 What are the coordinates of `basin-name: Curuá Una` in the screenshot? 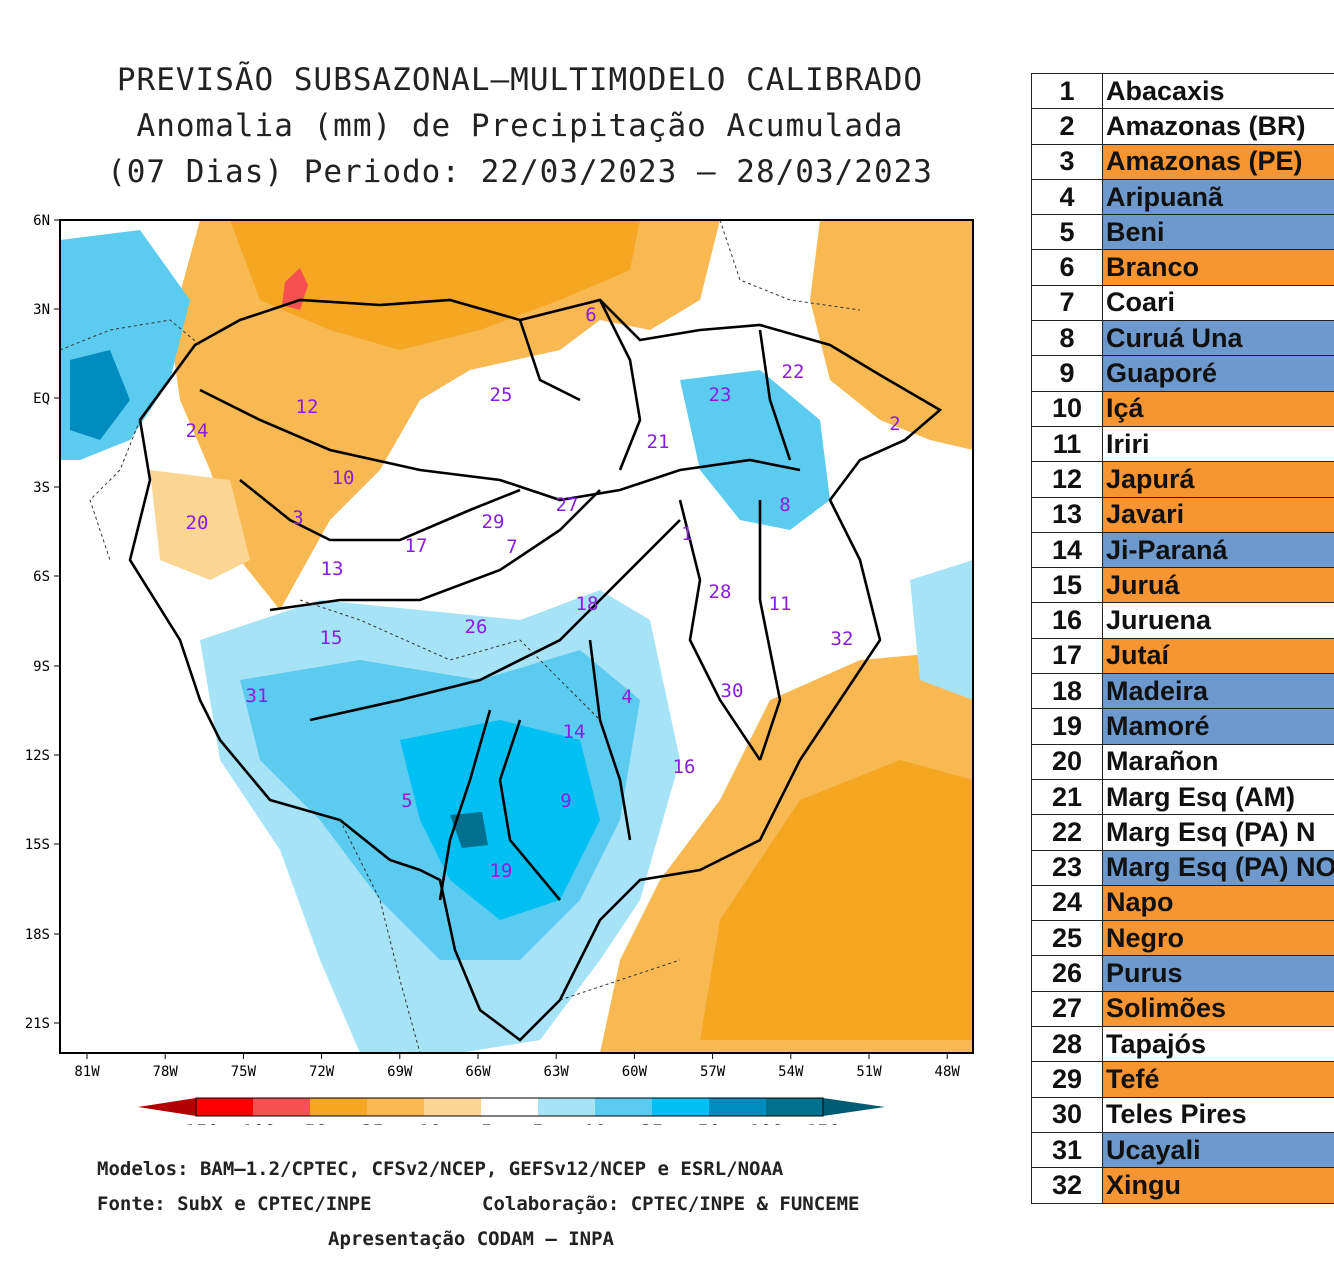 It's located at (1218, 338).